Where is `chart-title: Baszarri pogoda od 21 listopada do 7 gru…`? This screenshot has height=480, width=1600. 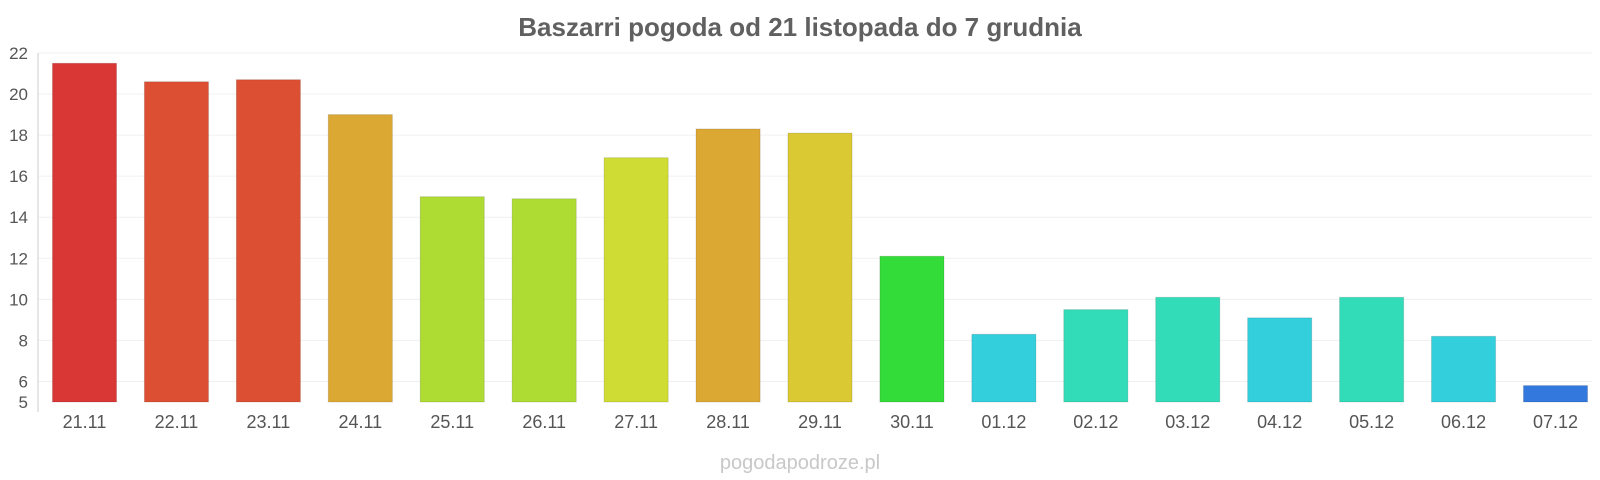 chart-title: Baszarri pogoda od 21 listopada do 7 gru… is located at coordinates (800, 27).